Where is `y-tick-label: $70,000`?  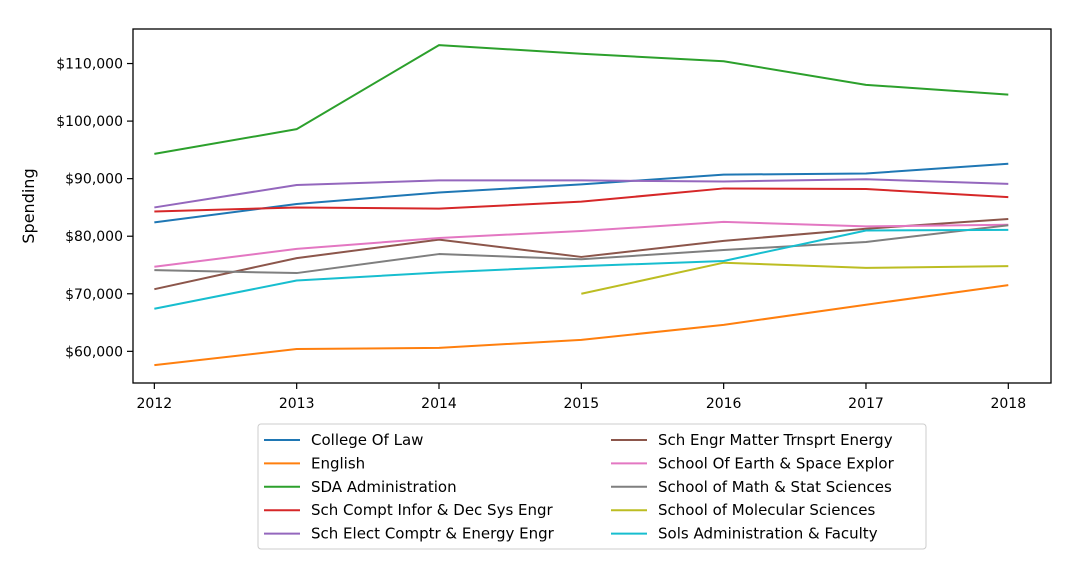
y-tick-label: $70,000 is located at coordinates (94, 295).